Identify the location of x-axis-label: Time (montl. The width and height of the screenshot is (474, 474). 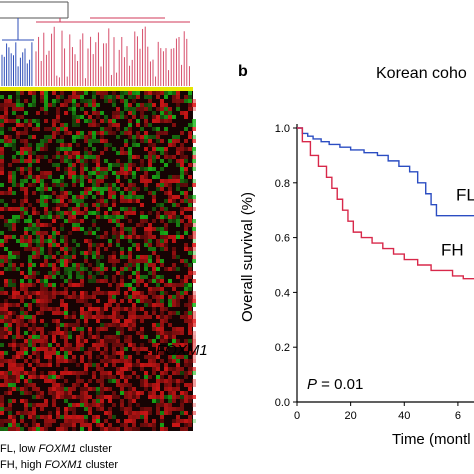
(431, 439).